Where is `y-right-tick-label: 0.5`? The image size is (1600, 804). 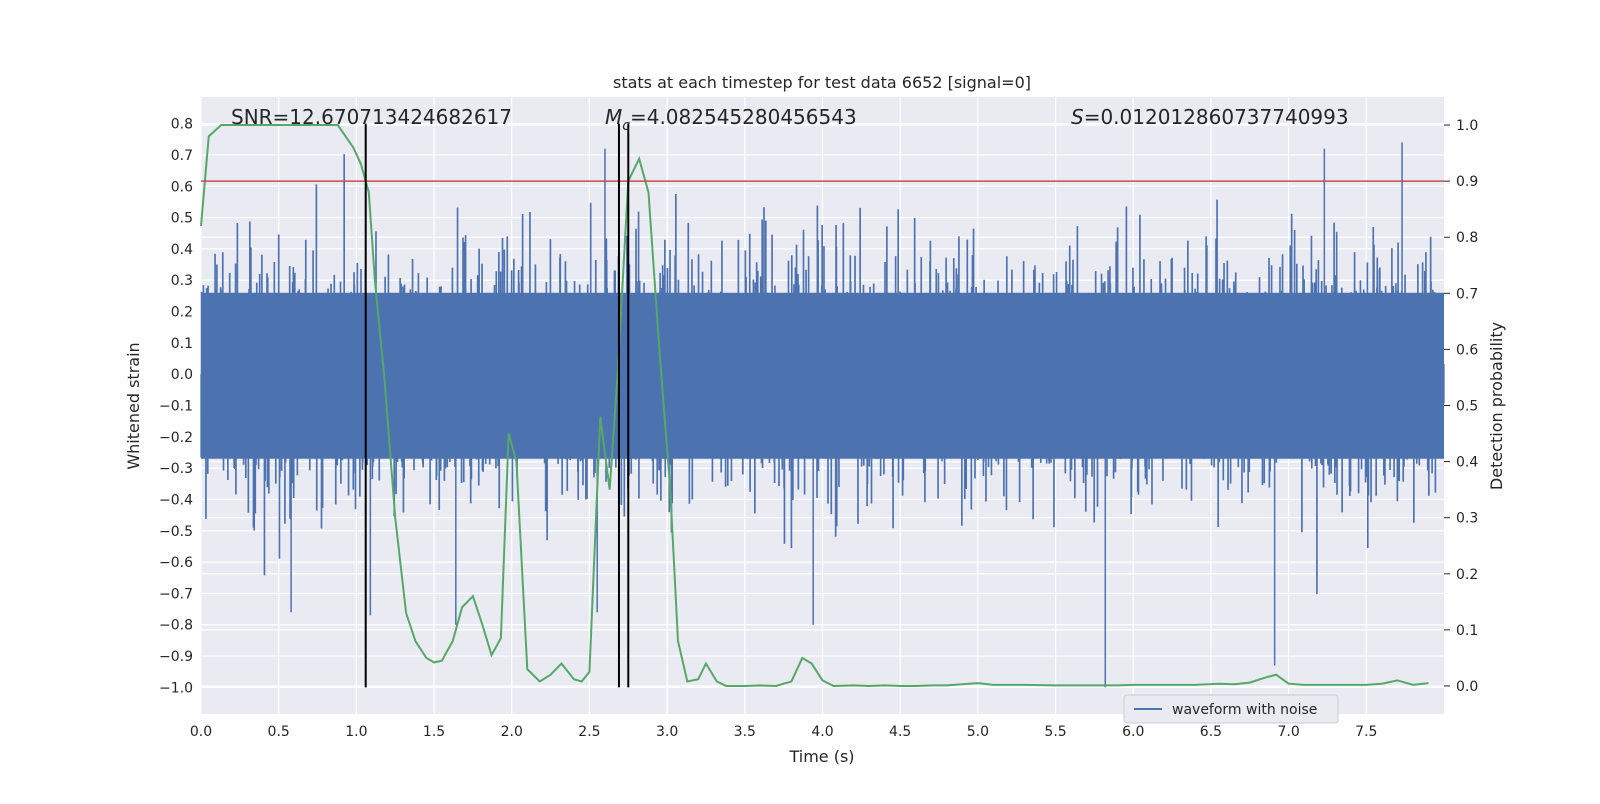 y-right-tick-label: 0.5 is located at coordinates (1467, 407).